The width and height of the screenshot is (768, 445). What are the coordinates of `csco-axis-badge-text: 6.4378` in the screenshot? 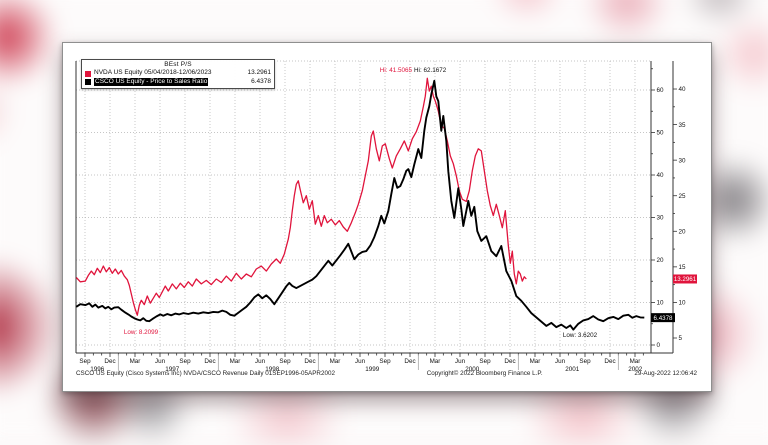 It's located at (663, 318).